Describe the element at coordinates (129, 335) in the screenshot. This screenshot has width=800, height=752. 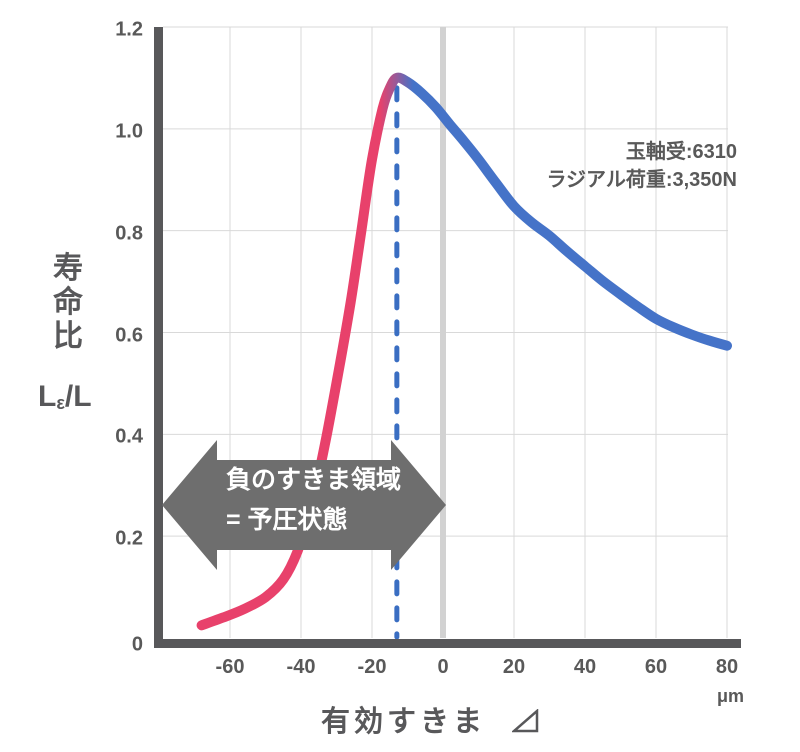
I see `y-tick-label: 0.6` at that location.